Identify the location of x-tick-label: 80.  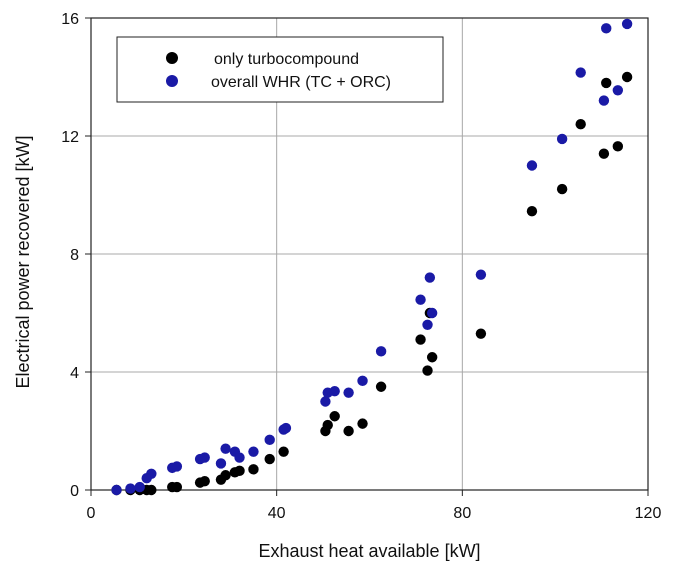
(462, 513).